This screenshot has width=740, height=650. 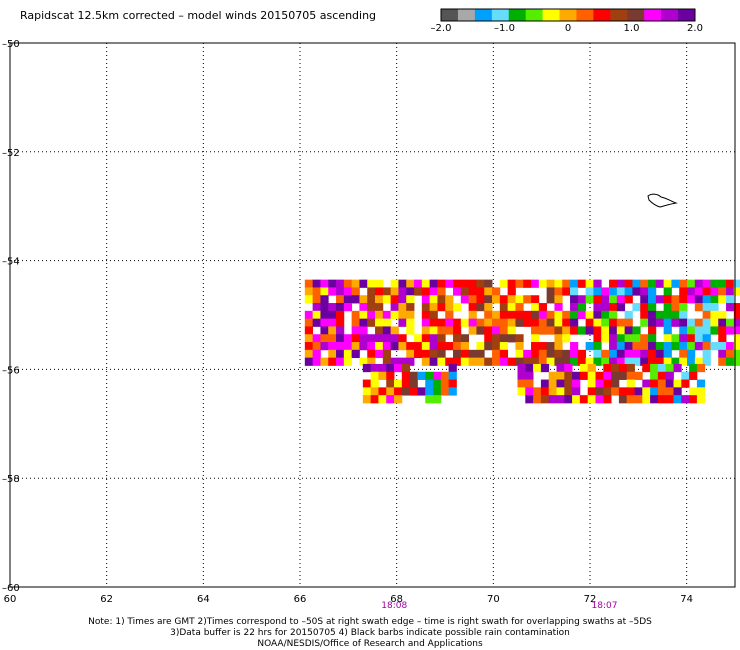 I want to click on y-tick-label: –52, so click(x=11, y=153).